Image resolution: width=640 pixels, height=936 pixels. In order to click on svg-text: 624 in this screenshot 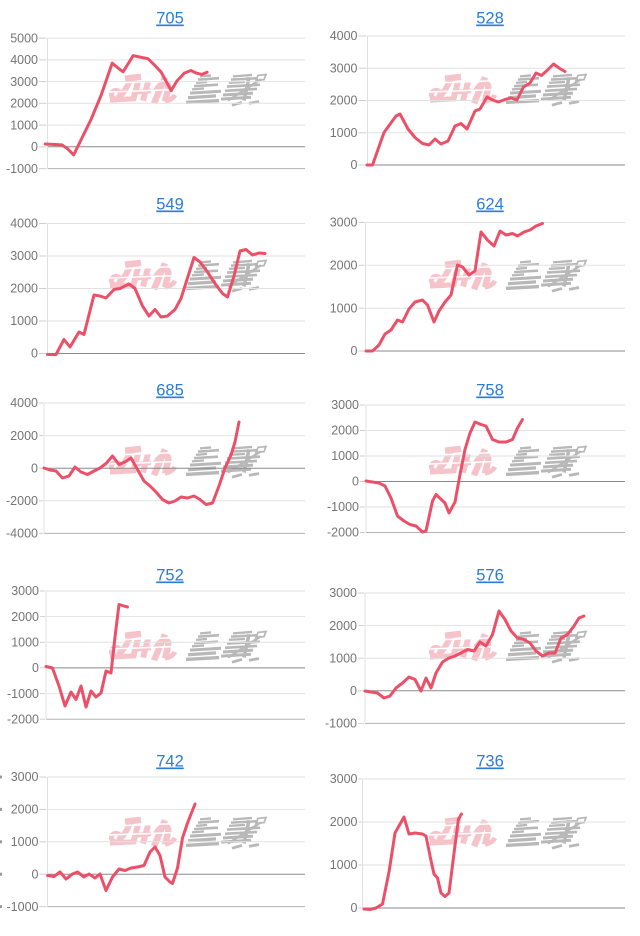, I will do `click(490, 205)`.